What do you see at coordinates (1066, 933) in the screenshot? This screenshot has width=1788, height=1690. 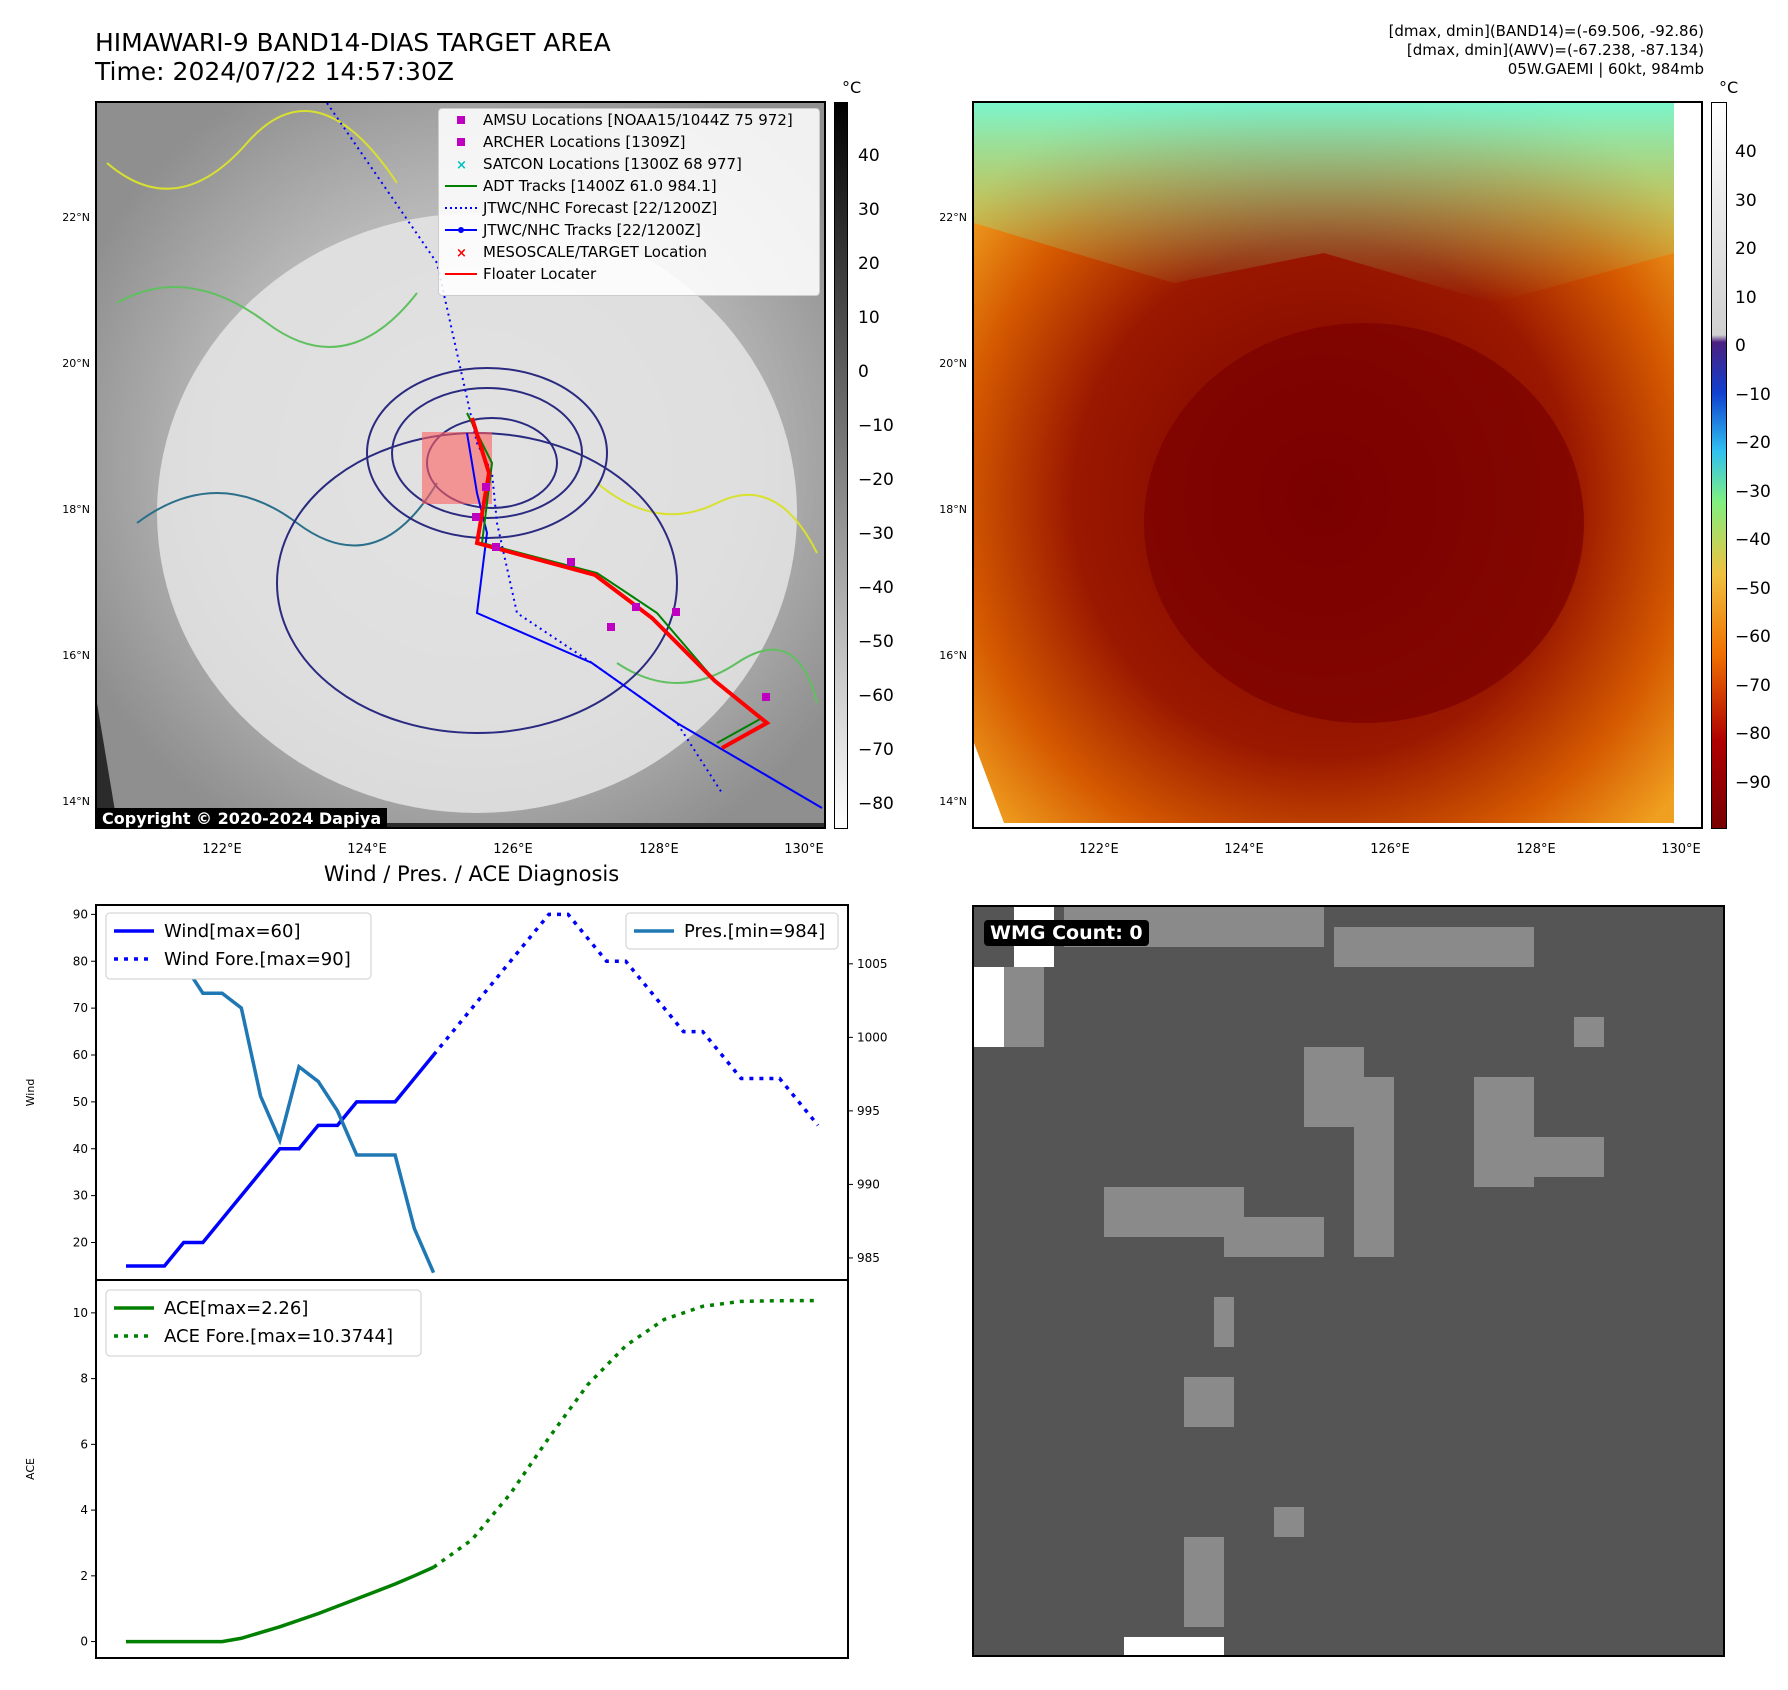 I see `wmg-count-badge: WMG Count: 0` at bounding box center [1066, 933].